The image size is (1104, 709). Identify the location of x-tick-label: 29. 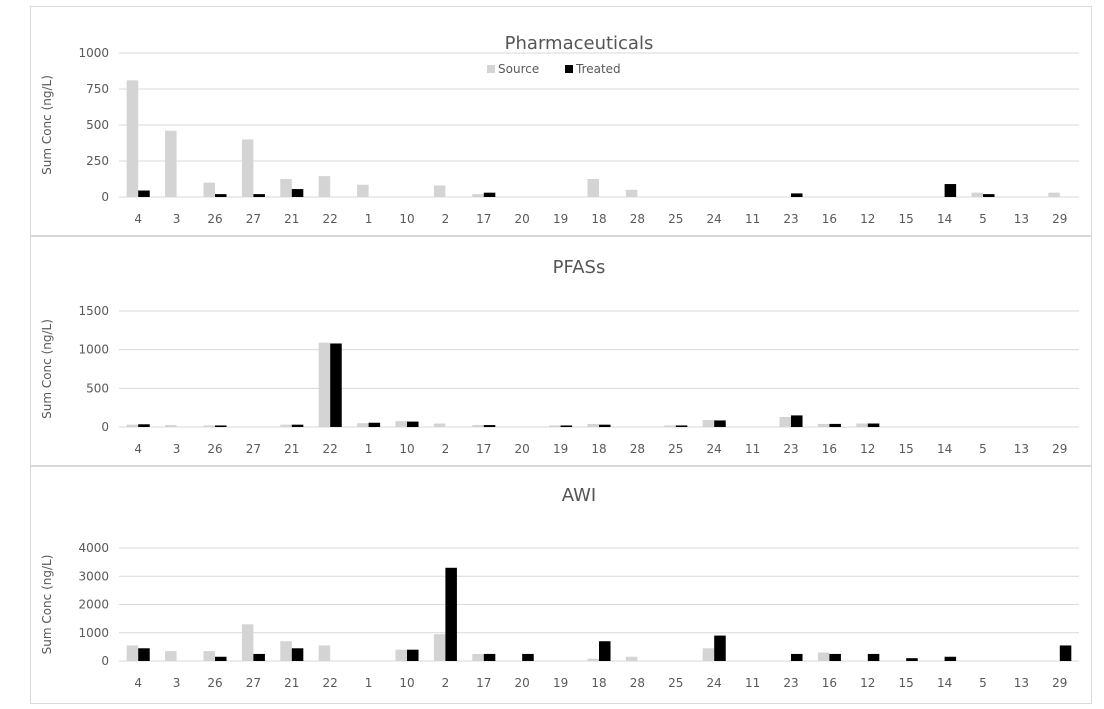
(1059, 219).